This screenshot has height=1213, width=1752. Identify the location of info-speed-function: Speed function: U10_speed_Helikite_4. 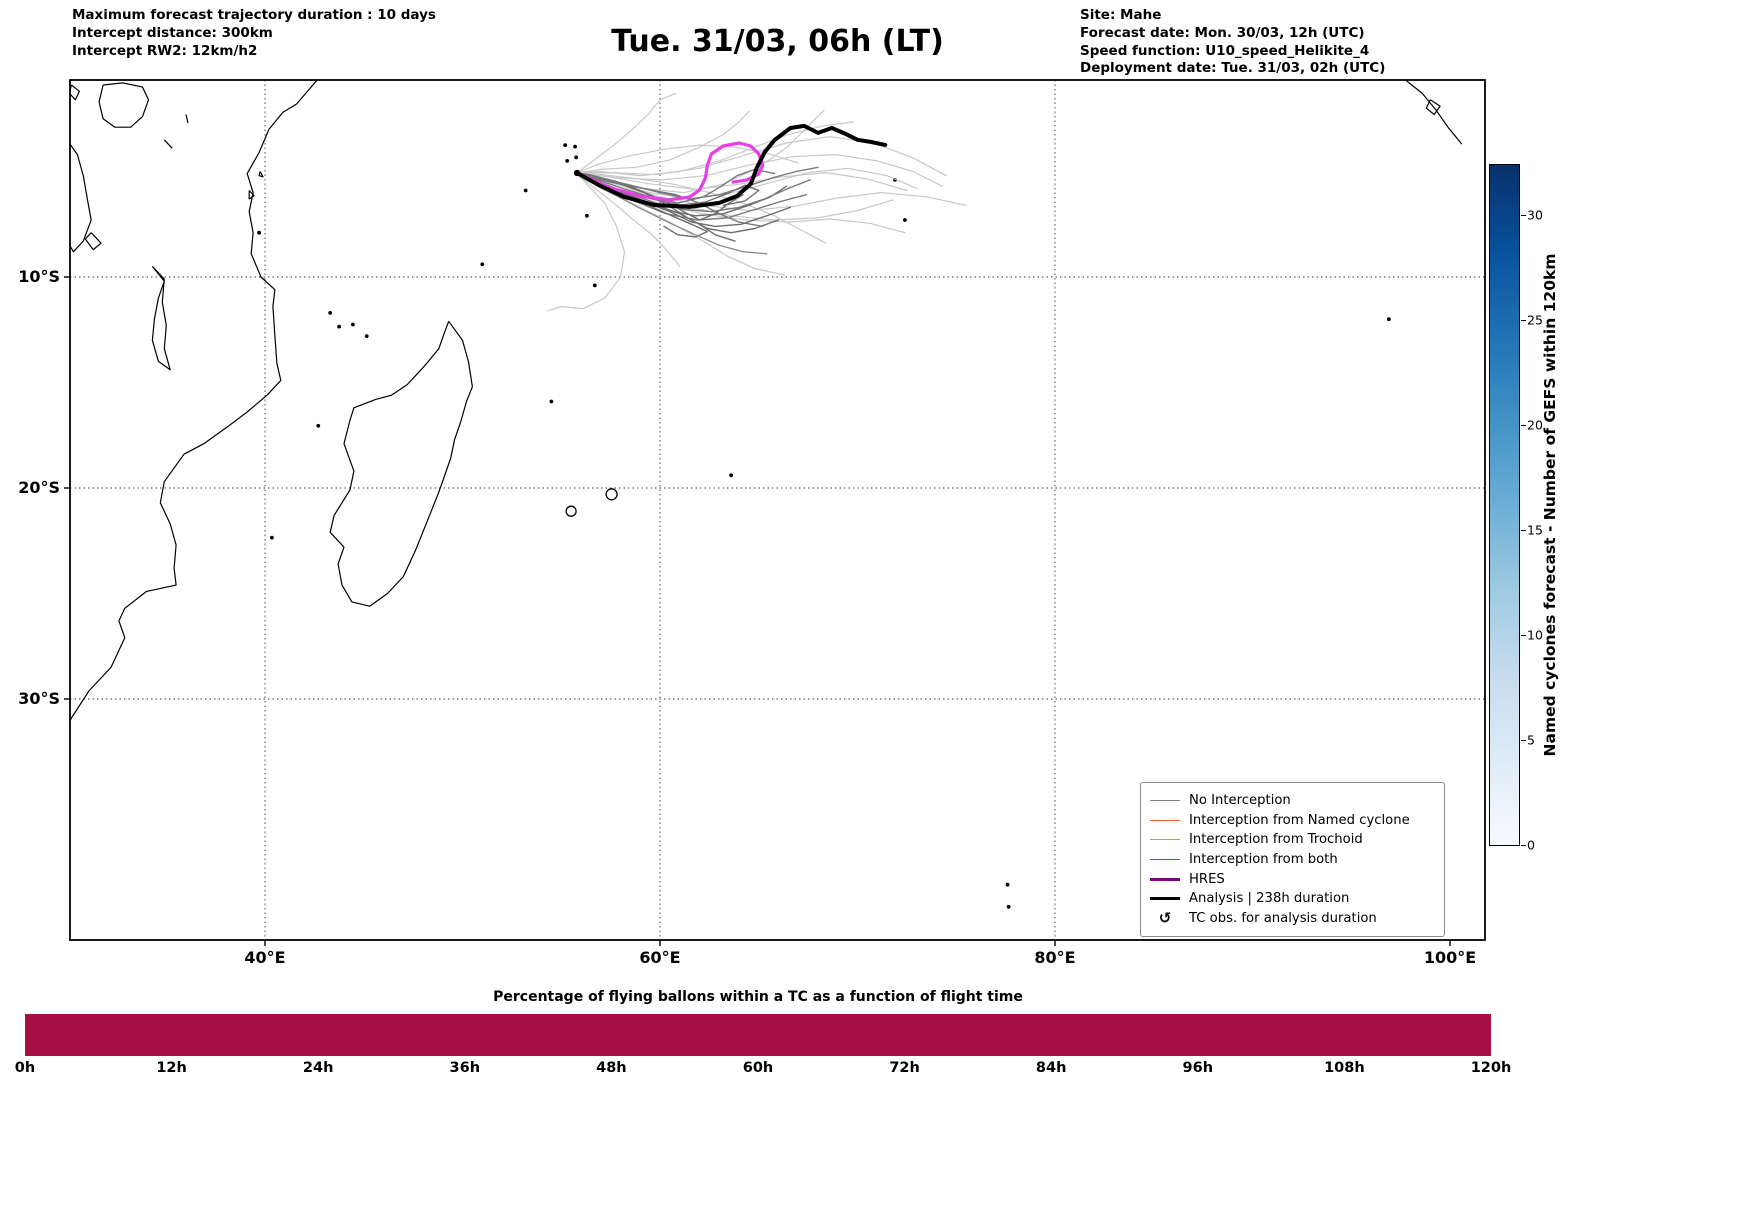
(1225, 50).